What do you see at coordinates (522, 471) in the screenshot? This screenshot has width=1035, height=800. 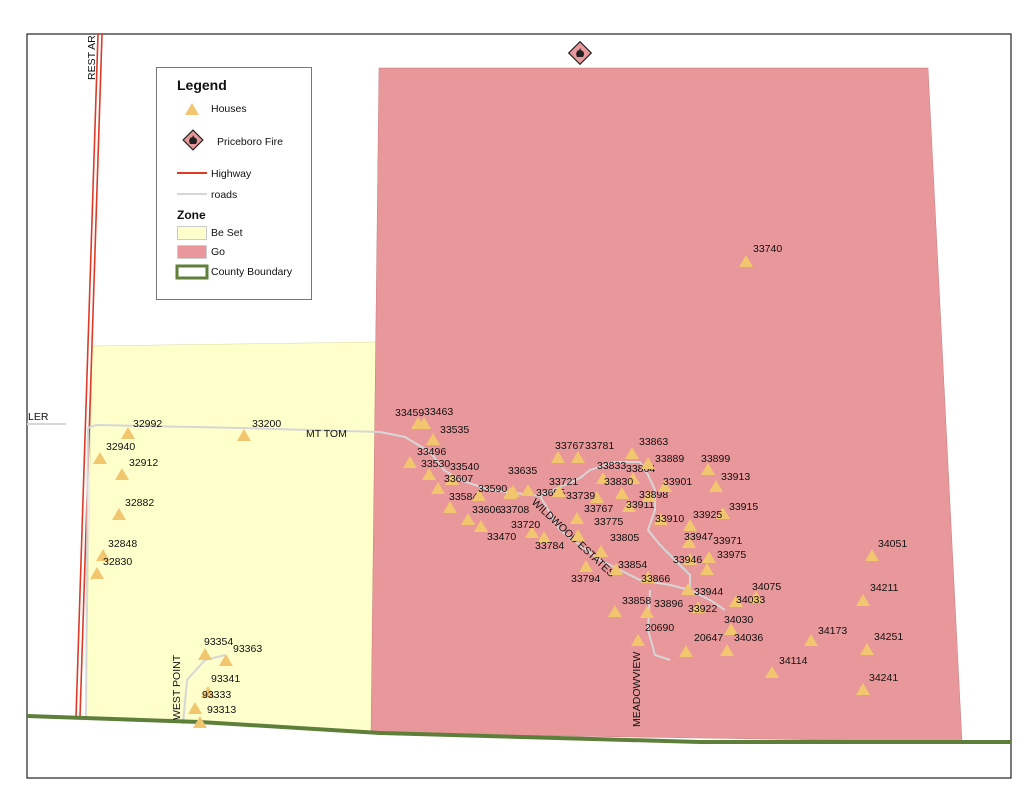 I see `house-label: 33635` at bounding box center [522, 471].